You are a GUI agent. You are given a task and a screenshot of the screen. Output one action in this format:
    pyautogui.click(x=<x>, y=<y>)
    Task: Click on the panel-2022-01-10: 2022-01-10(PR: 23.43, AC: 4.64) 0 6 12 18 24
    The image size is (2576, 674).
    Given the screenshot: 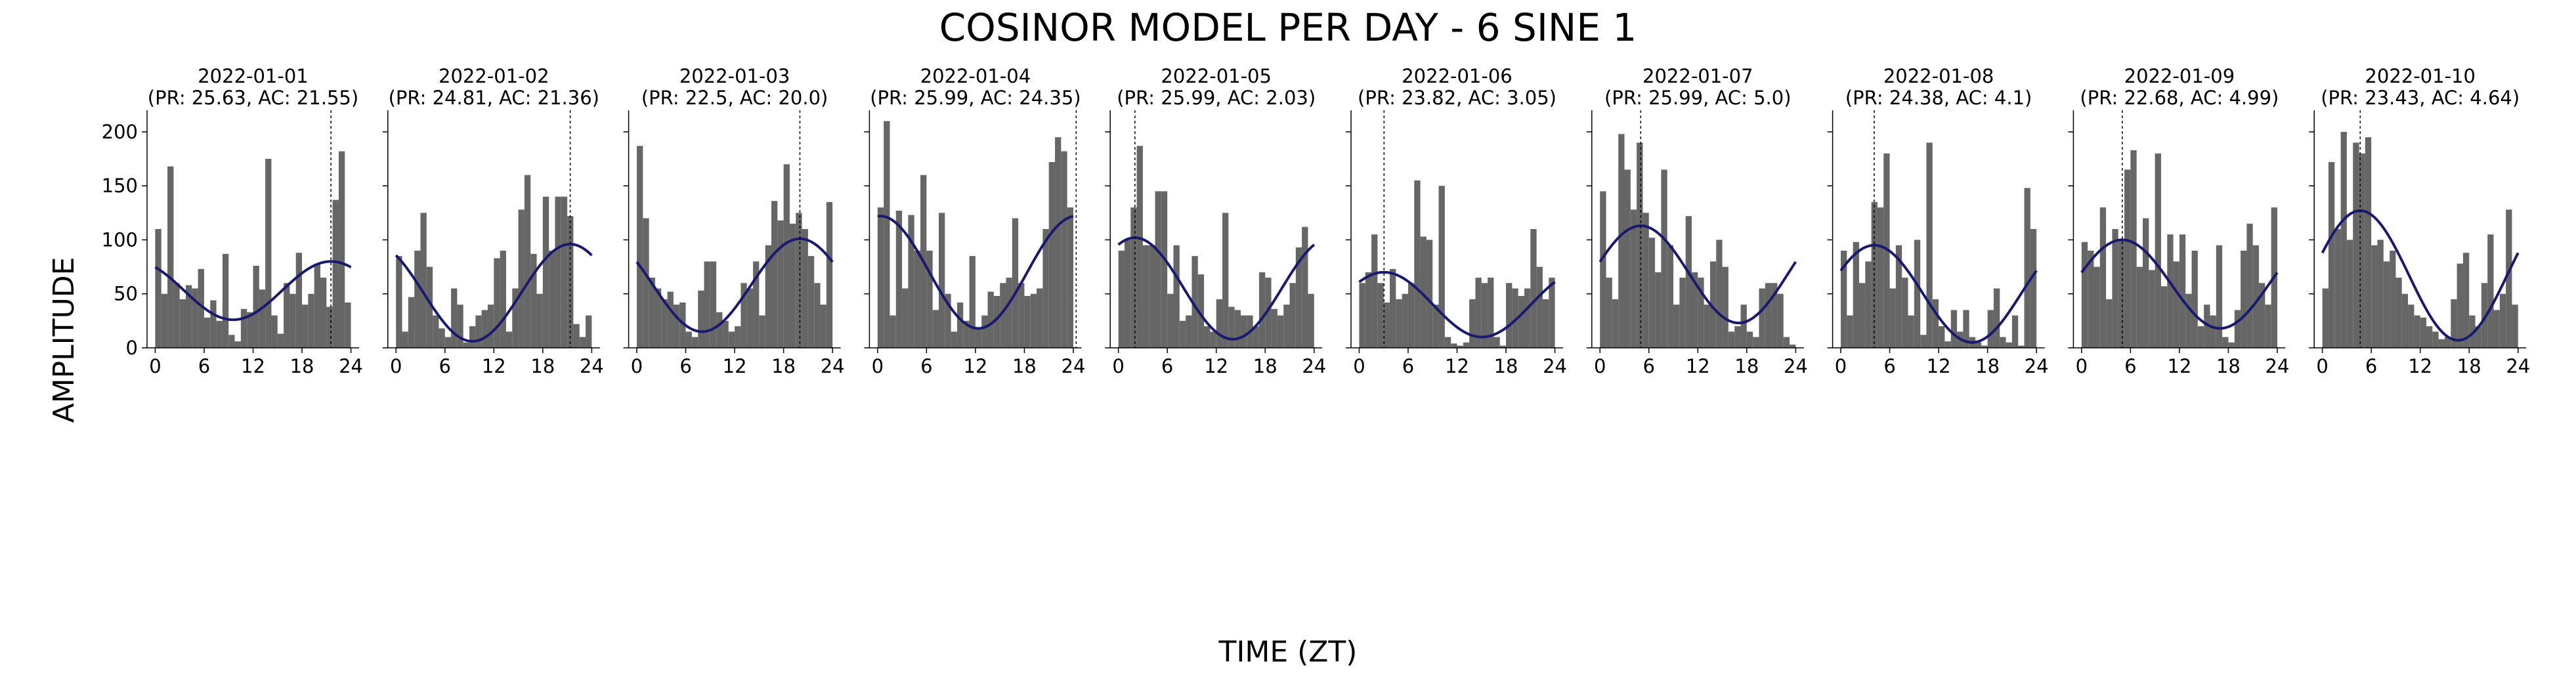 What is the action you would take?
    pyautogui.click(x=2419, y=221)
    